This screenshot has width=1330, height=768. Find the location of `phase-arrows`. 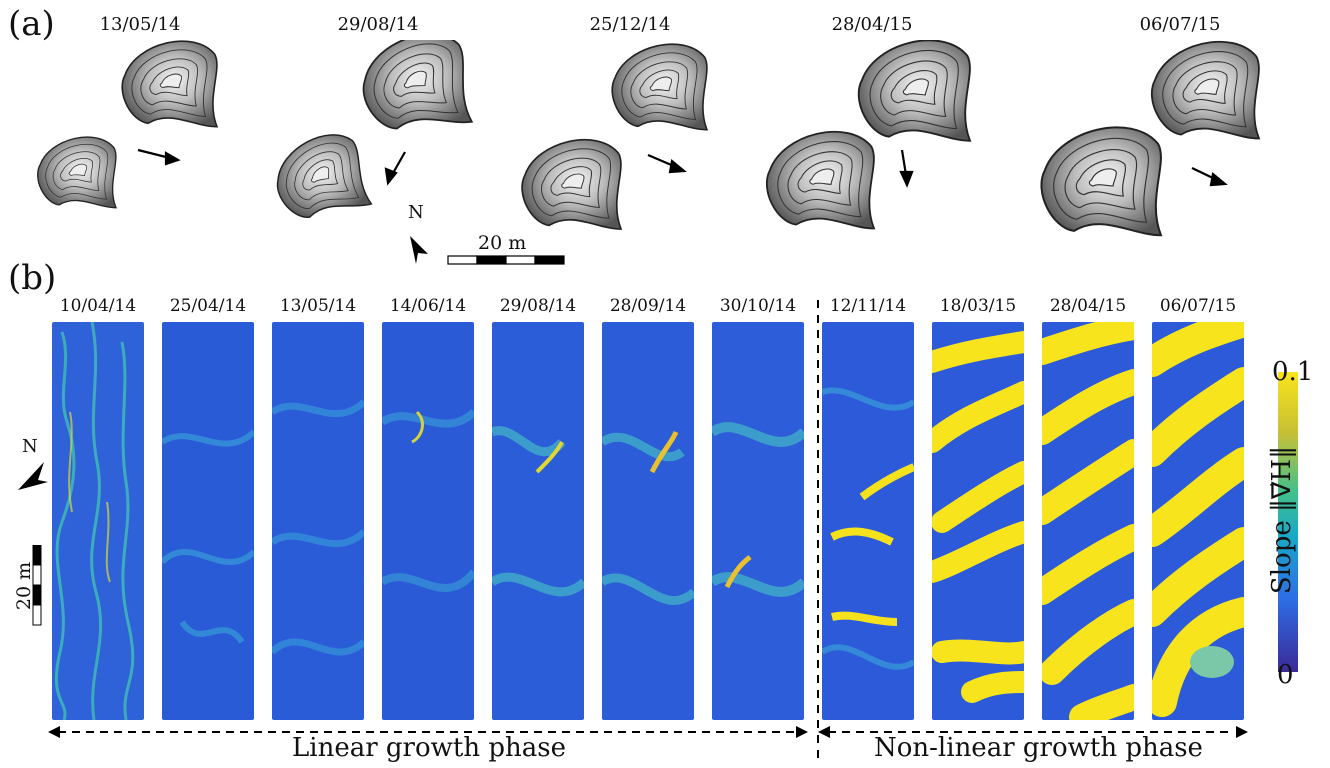

phase-arrows is located at coordinates (648, 732).